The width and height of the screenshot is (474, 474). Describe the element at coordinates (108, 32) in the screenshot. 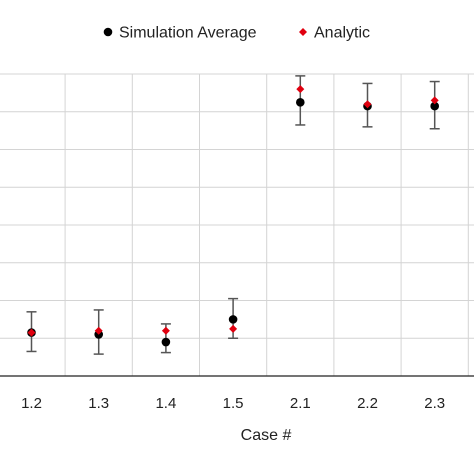

I see `legend-sim-marker` at that location.